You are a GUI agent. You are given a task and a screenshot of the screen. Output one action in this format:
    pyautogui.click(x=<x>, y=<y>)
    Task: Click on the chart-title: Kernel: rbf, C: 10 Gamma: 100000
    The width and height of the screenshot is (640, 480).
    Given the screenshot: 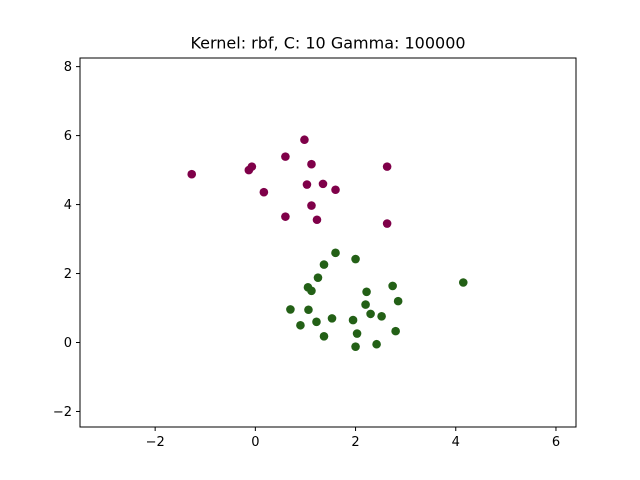 What is the action you would take?
    pyautogui.click(x=327, y=43)
    